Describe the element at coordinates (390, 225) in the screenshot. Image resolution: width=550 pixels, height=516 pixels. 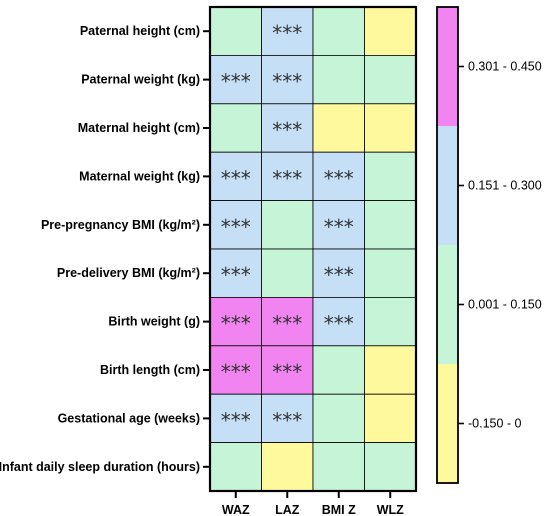
I see `heatmap-cell-5-wlz` at that location.